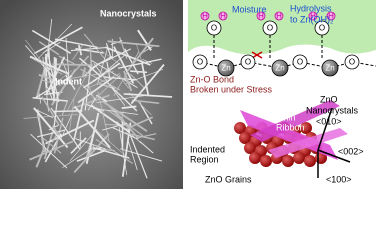 The width and height of the screenshot is (376, 240). I want to click on ribbon-label: Thin, so click(287, 117).